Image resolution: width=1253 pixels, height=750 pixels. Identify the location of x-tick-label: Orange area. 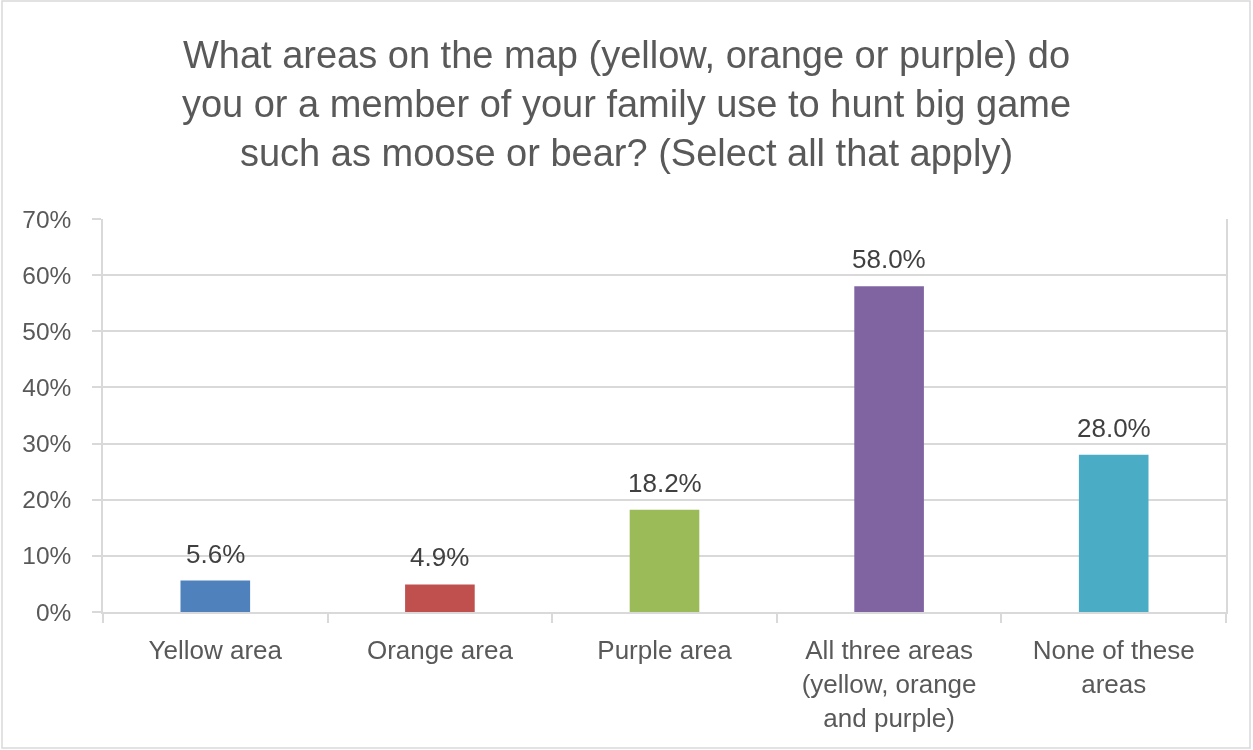
(440, 649).